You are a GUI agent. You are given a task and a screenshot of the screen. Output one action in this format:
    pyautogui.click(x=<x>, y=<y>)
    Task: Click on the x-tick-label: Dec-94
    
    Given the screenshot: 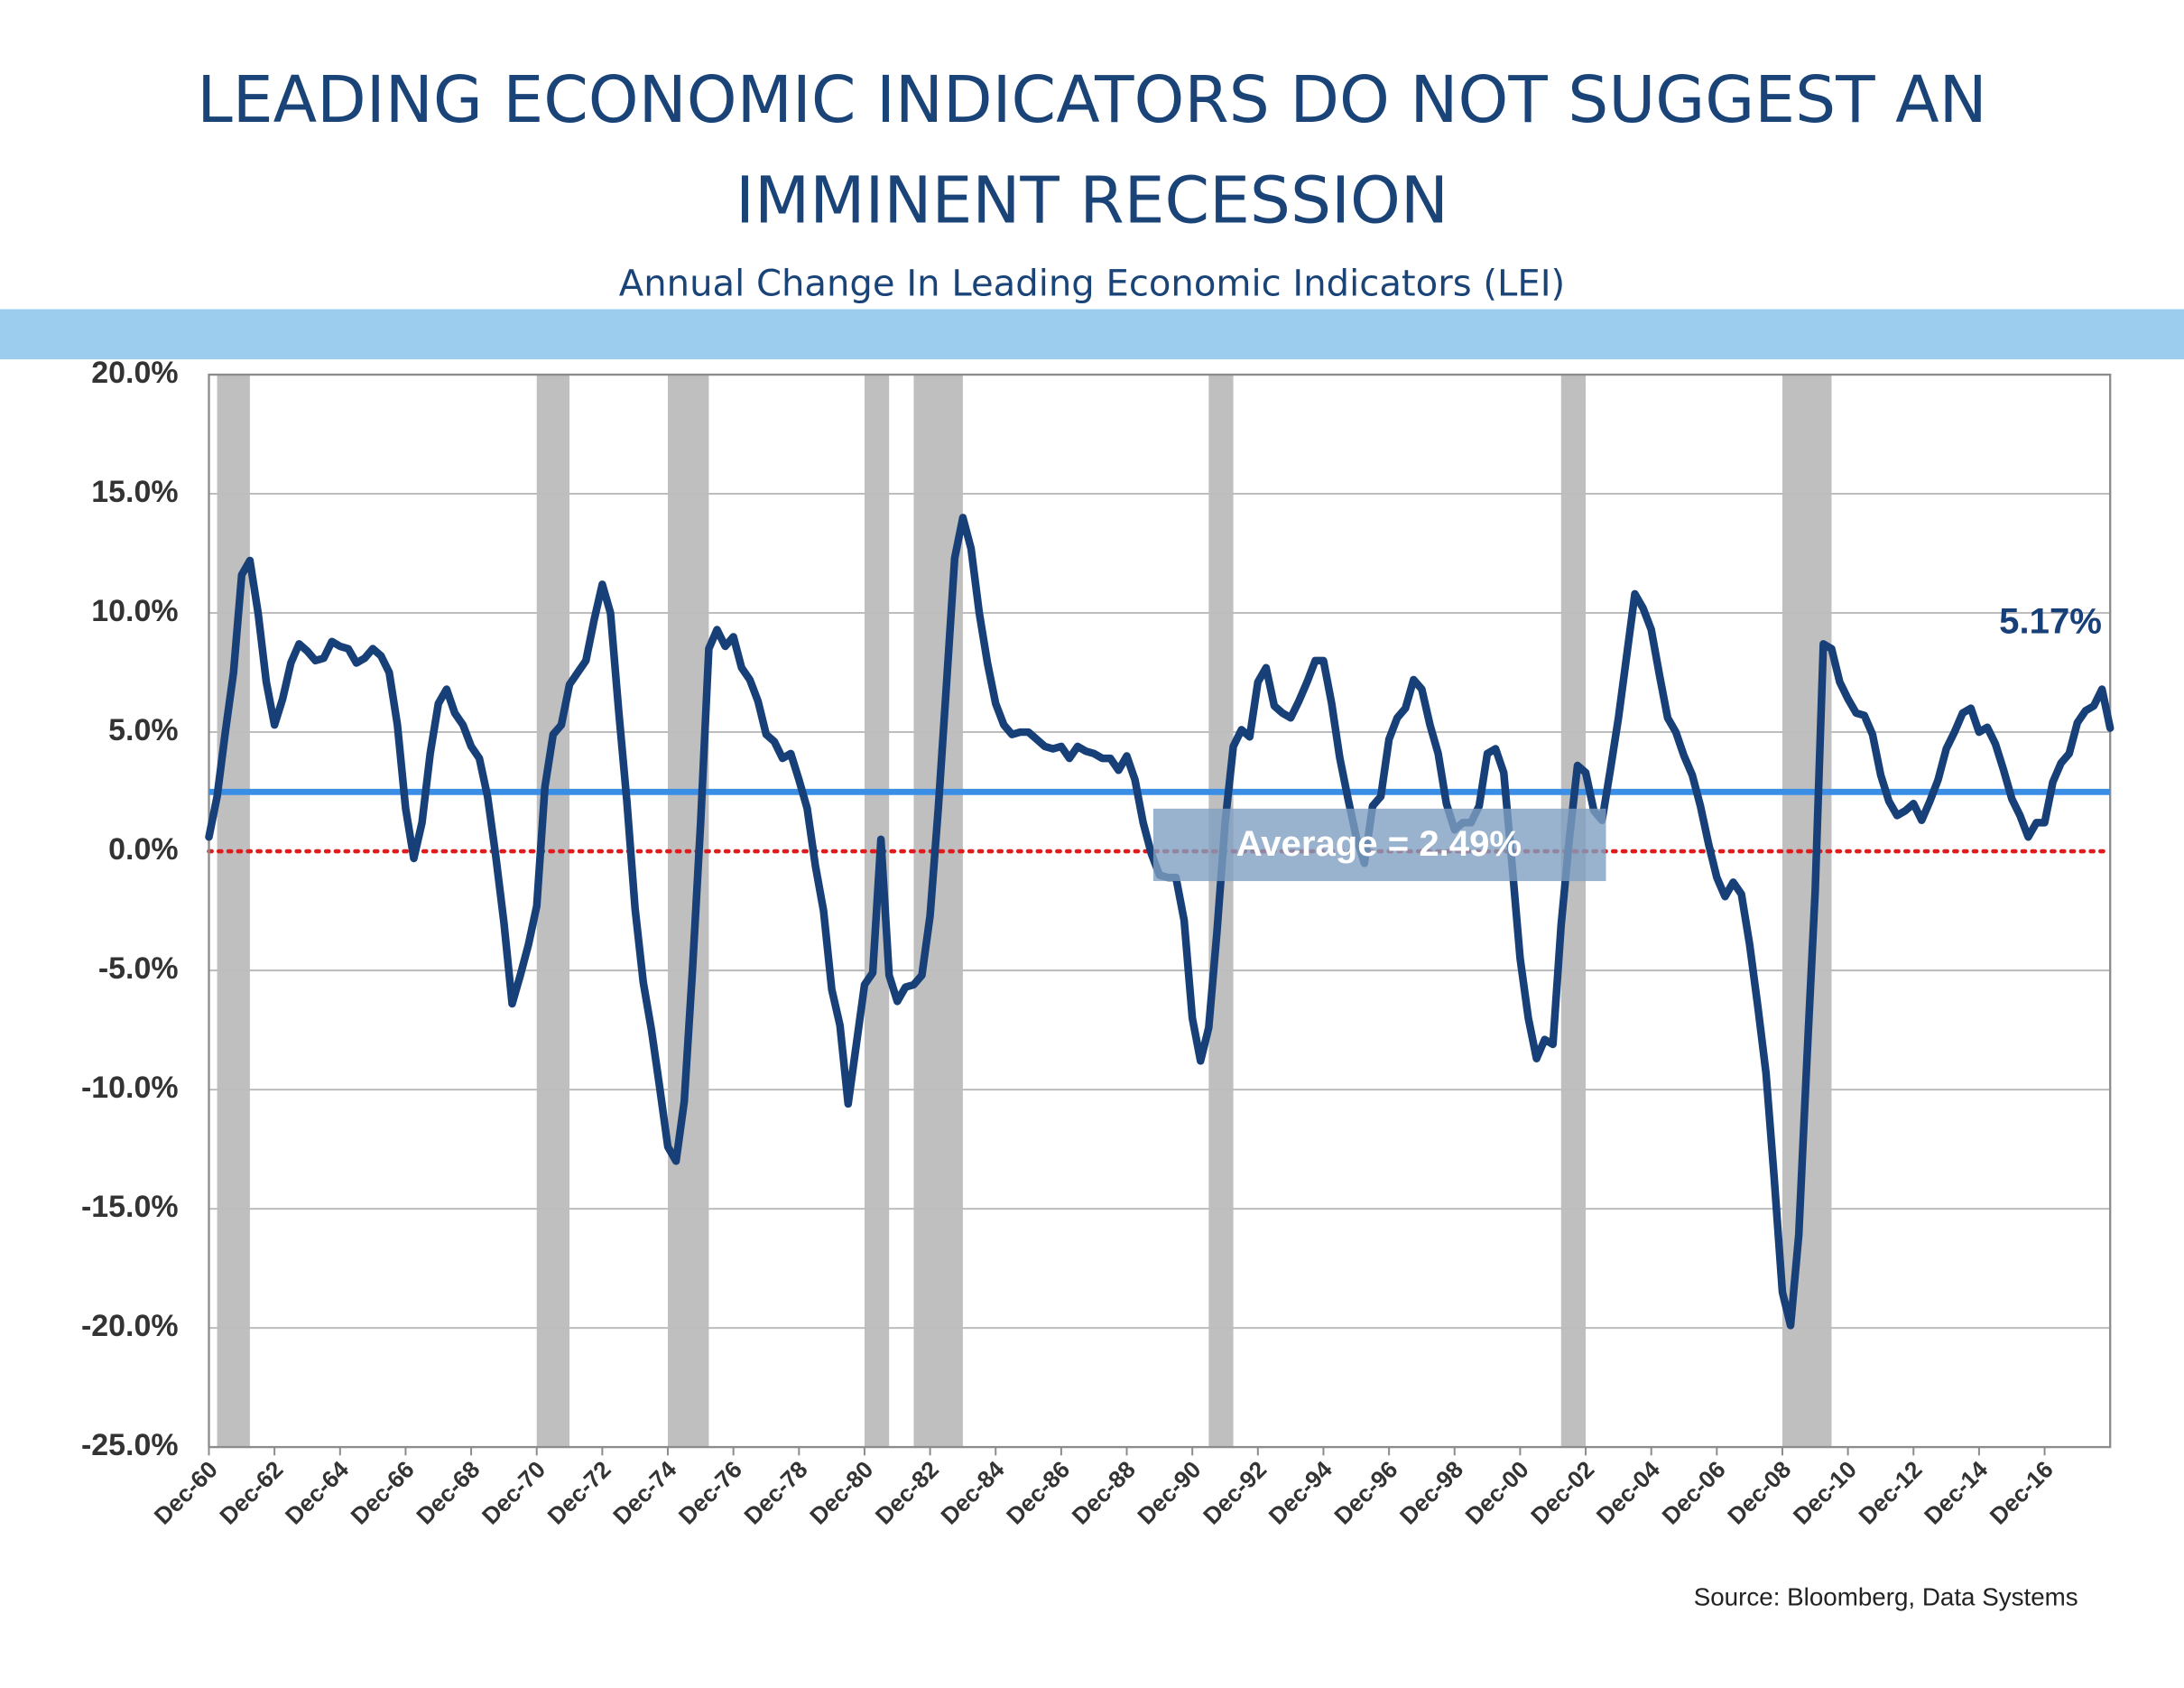 What is the action you would take?
    pyautogui.click(x=1300, y=1492)
    